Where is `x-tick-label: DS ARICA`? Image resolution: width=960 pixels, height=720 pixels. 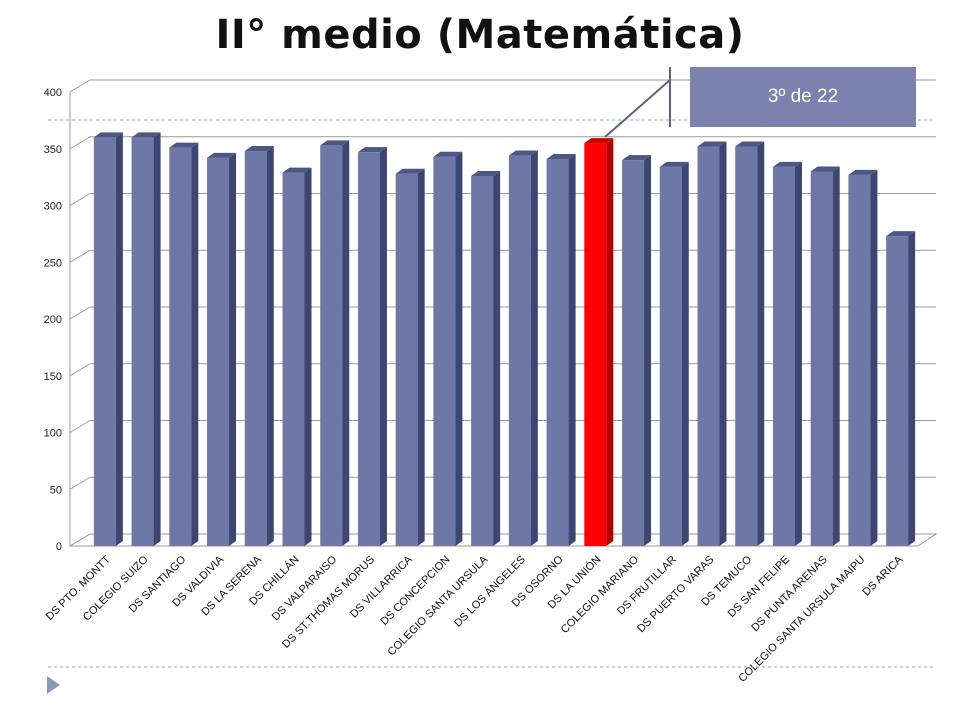 x-tick-label: DS ARICA is located at coordinates (882, 575).